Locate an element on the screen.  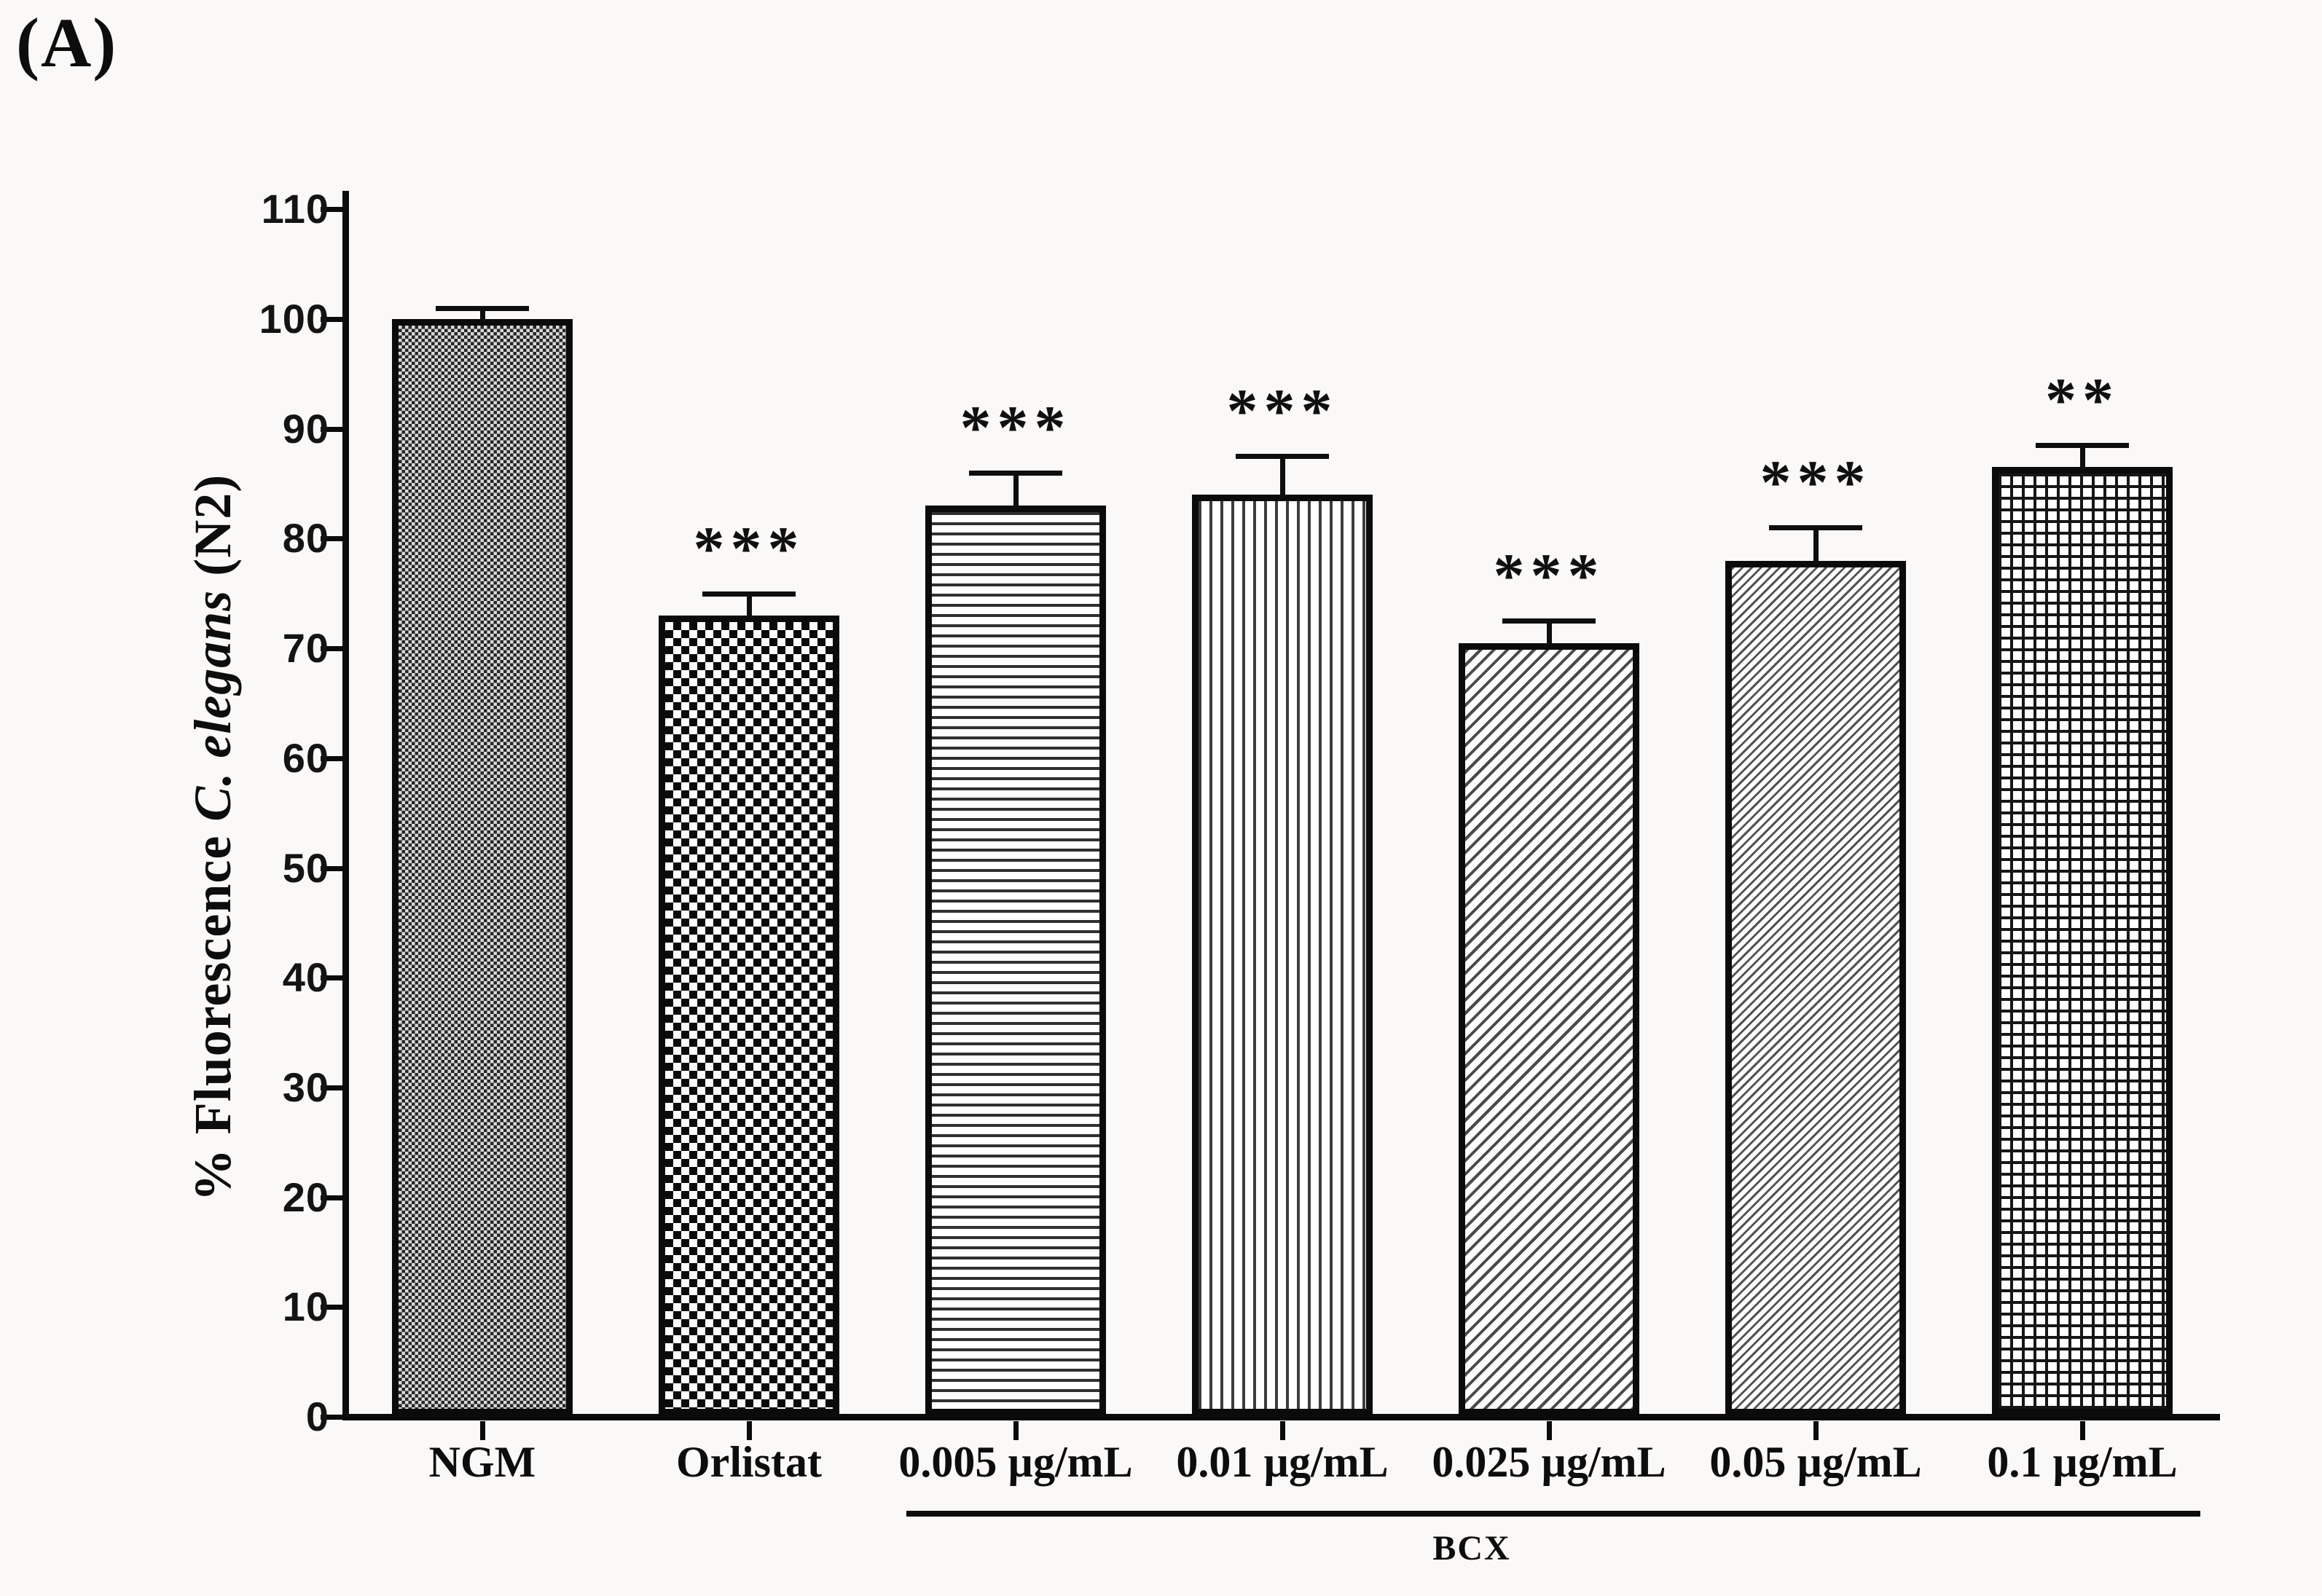
y-tick-label: 50 is located at coordinates (305, 868).